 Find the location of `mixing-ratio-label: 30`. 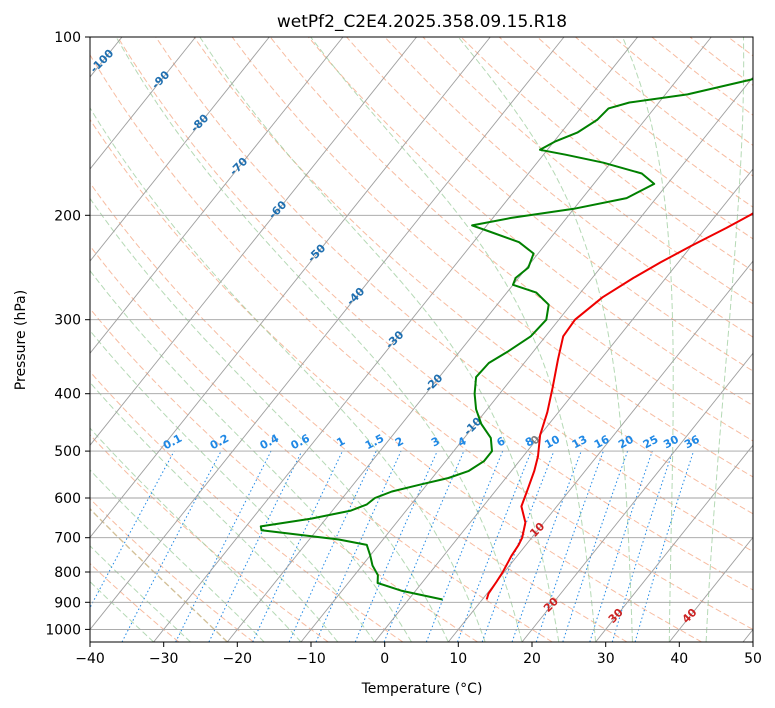

mixing-ratio-label: 30 is located at coordinates (671, 442).